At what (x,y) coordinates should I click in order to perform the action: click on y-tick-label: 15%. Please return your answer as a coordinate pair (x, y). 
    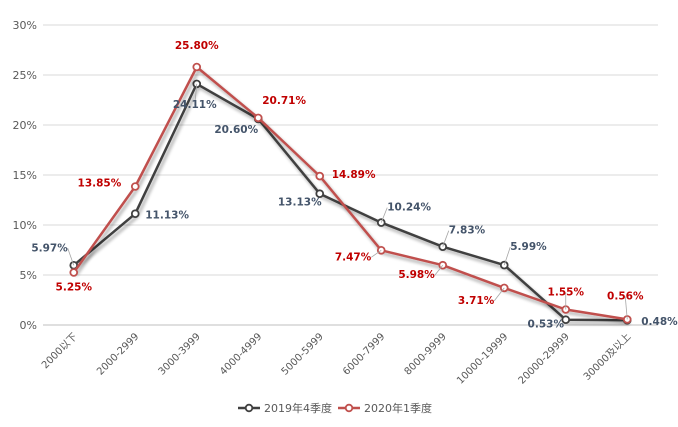
    Looking at the image, I should click on (25, 175).